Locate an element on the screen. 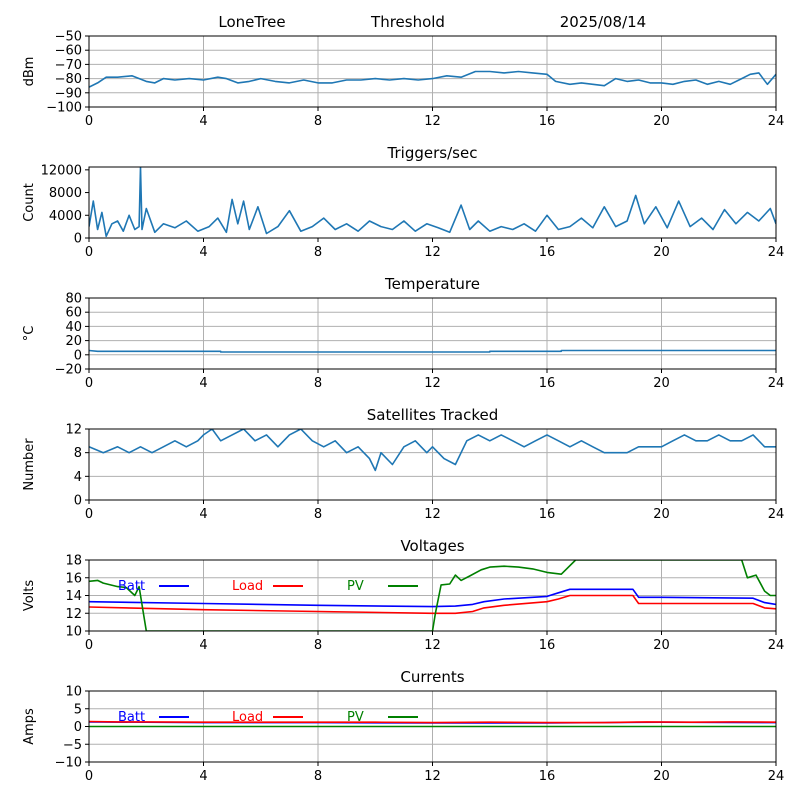 This screenshot has width=800, height=800. y-tick-label: 12000 is located at coordinates (61, 170).